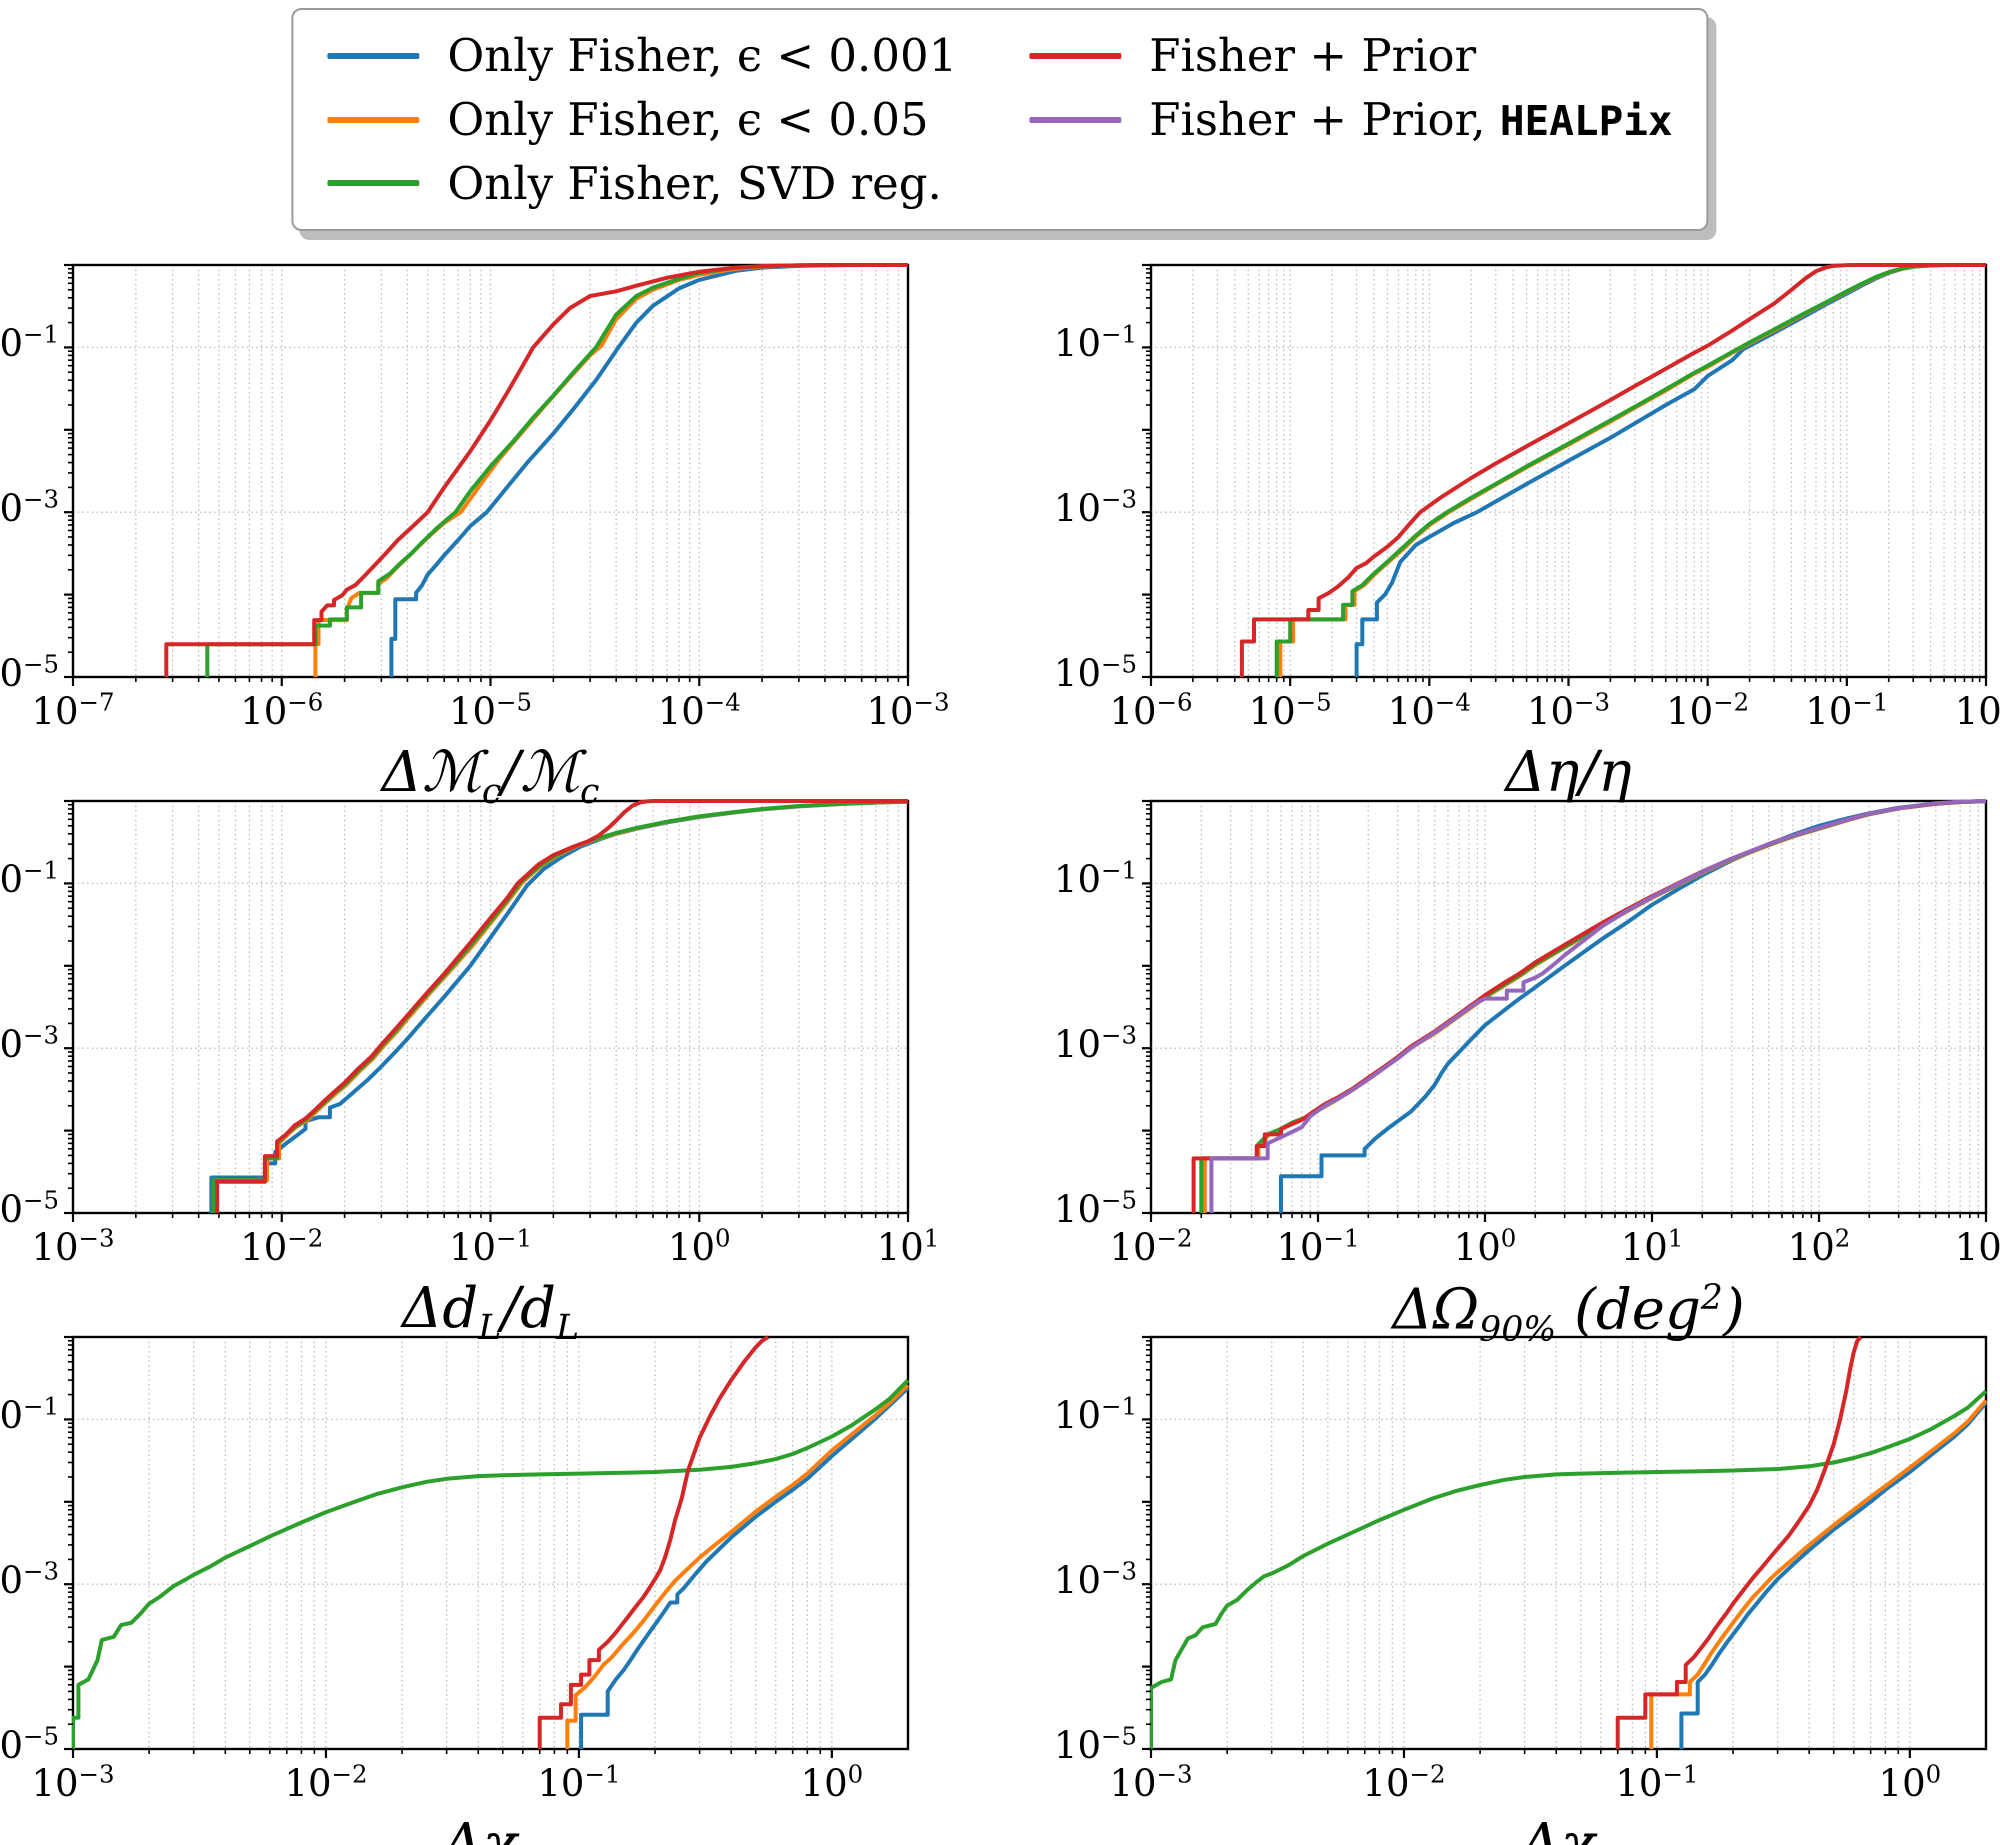  What do you see at coordinates (490, 1312) in the screenshot?
I see `subplot-2-xlabel: ΔdL/dL` at bounding box center [490, 1312].